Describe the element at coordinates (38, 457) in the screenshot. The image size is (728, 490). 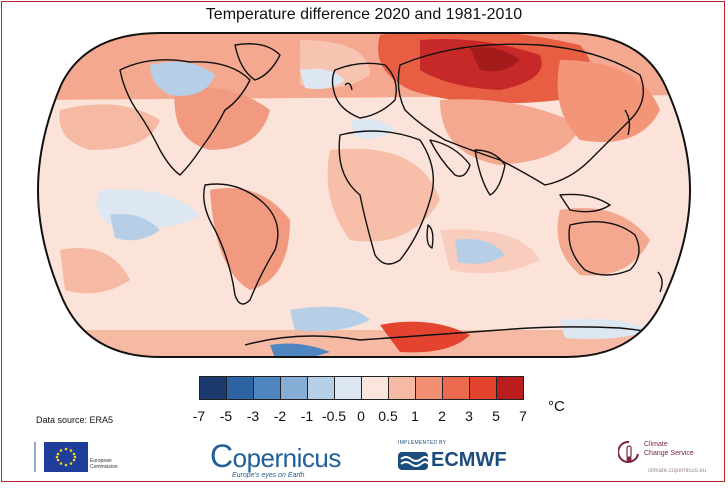
I see `commission-building-icon` at that location.